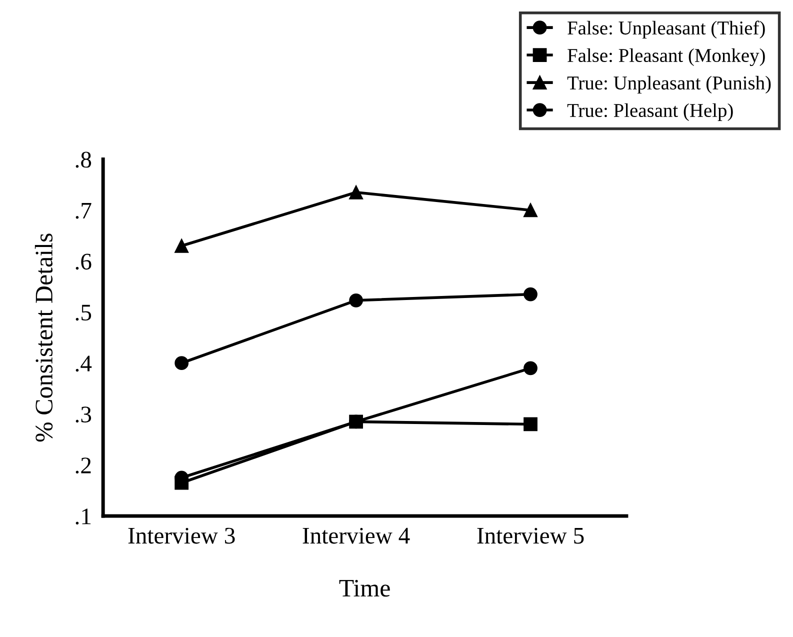 The height and width of the screenshot is (637, 793). What do you see at coordinates (181, 536) in the screenshot?
I see `x-tick-label: Interview 3` at bounding box center [181, 536].